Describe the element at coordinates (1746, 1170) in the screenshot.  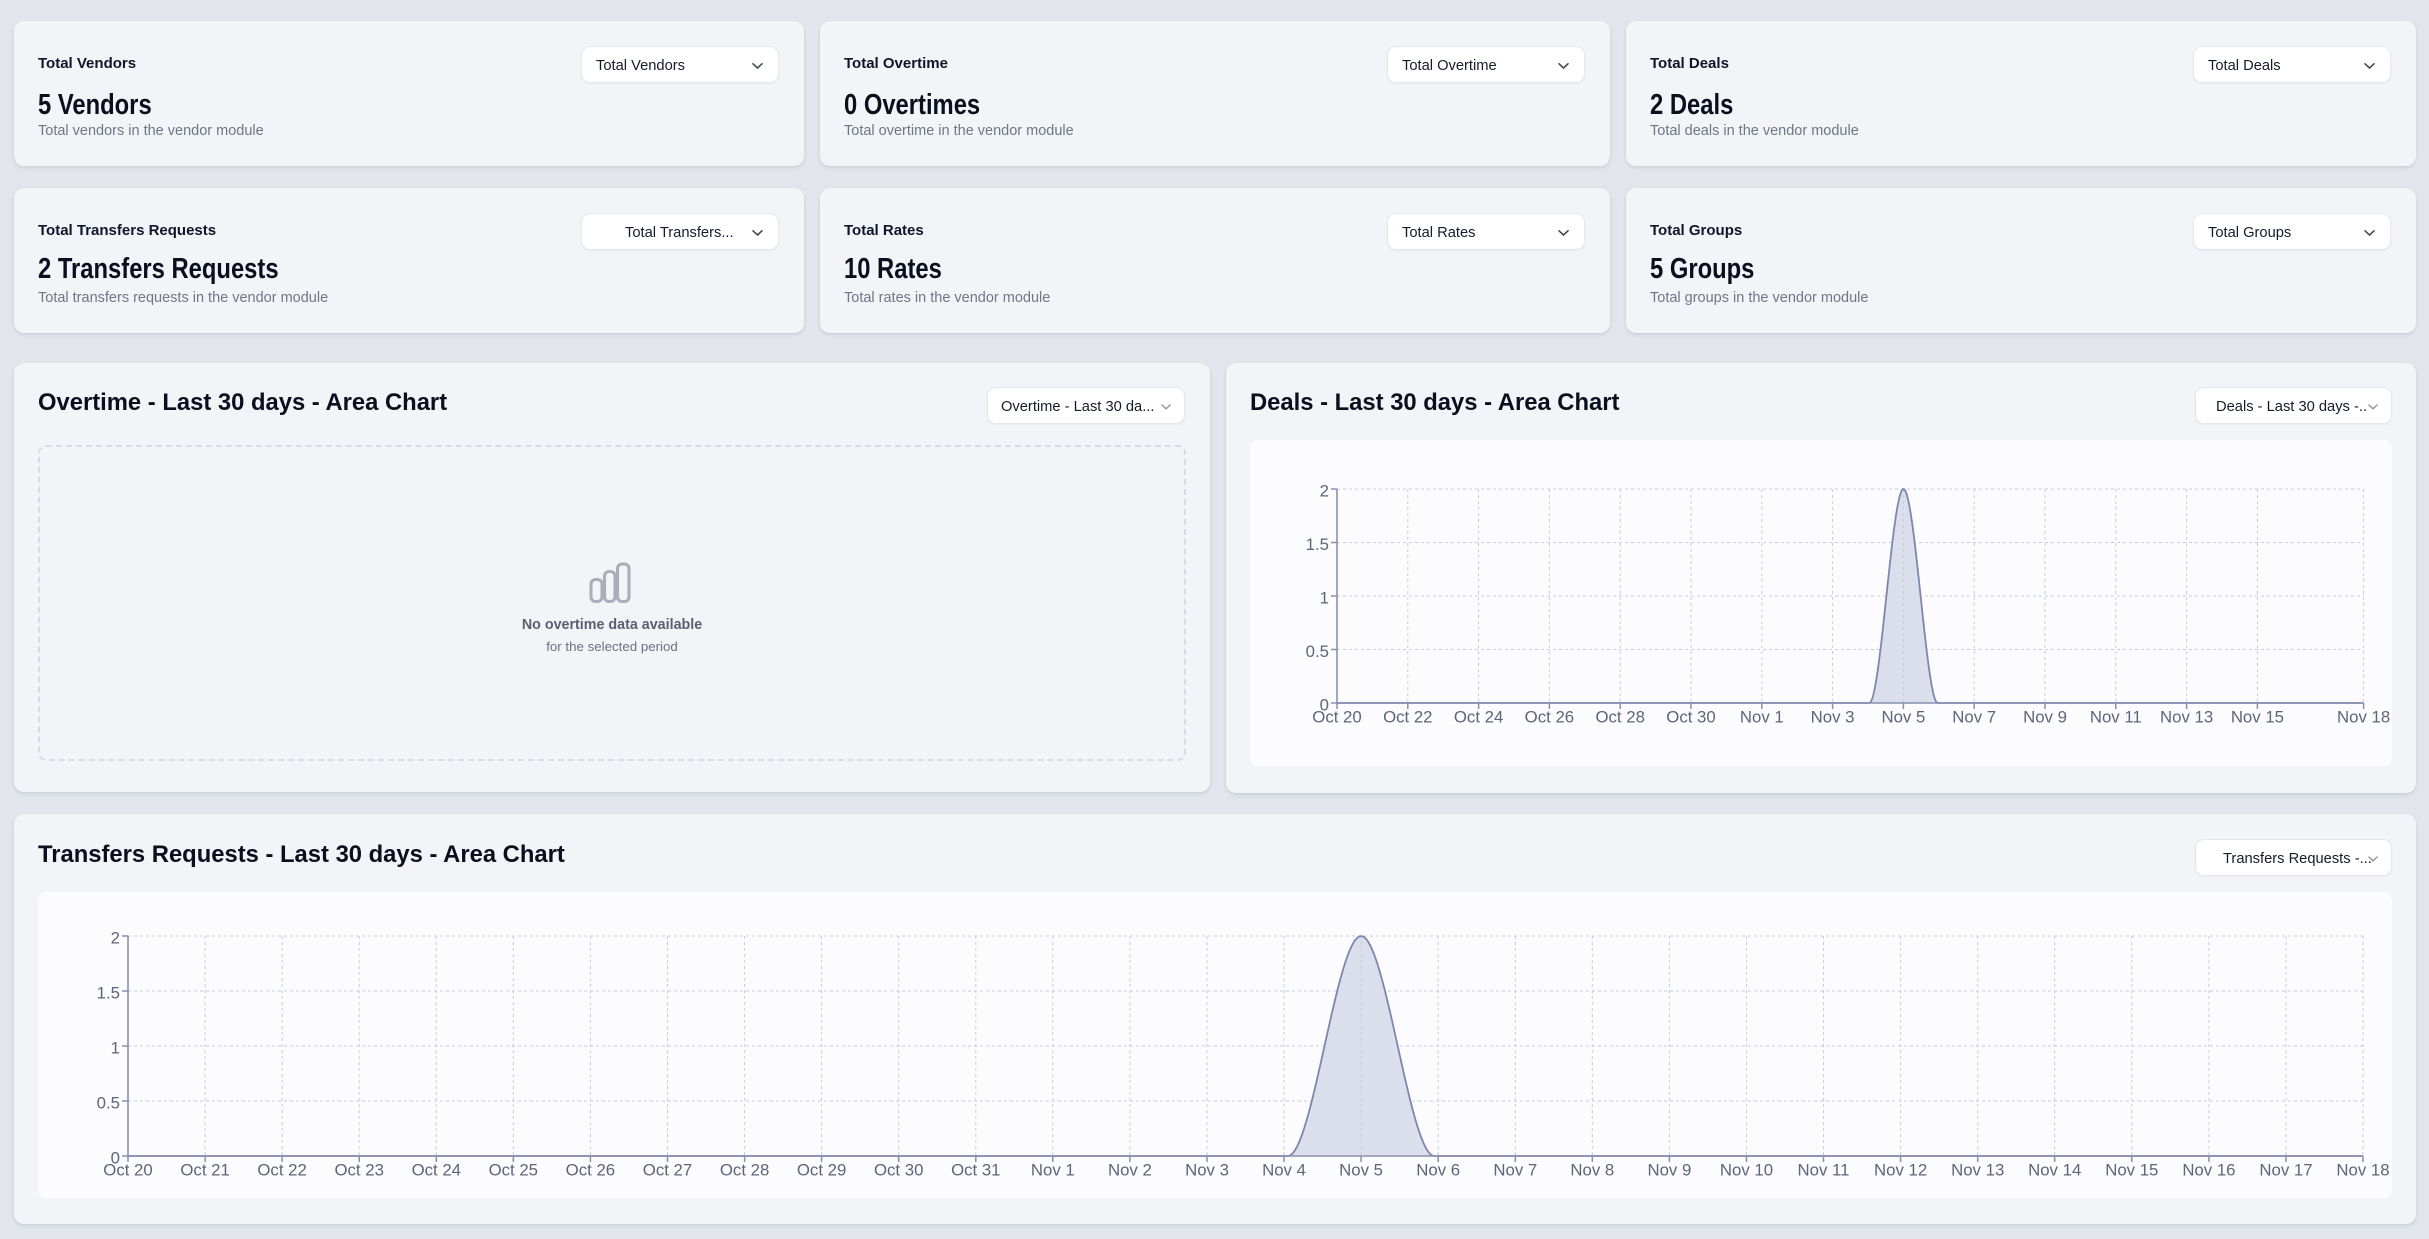
I see `svg-text: Nov 10` at that location.